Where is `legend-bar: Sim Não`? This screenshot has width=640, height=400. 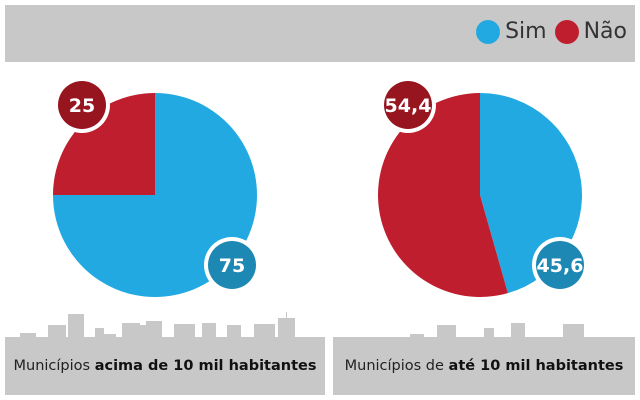 legend-bar: Sim Não is located at coordinates (320, 33).